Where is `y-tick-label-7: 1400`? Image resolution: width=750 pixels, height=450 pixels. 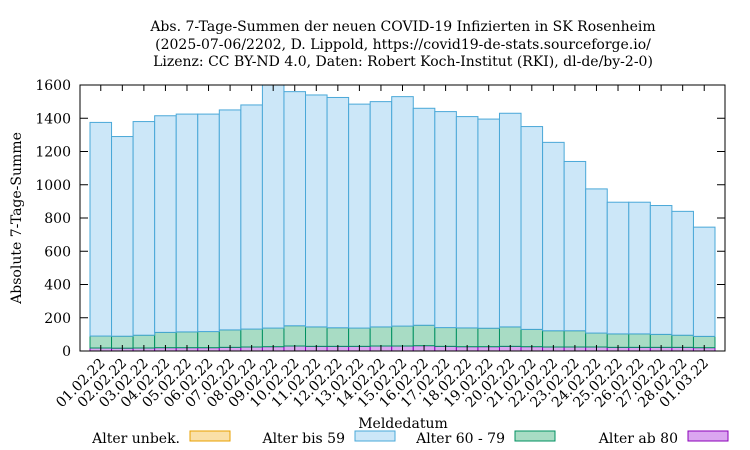
y-tick-label-7: 1400 is located at coordinates (53, 119).